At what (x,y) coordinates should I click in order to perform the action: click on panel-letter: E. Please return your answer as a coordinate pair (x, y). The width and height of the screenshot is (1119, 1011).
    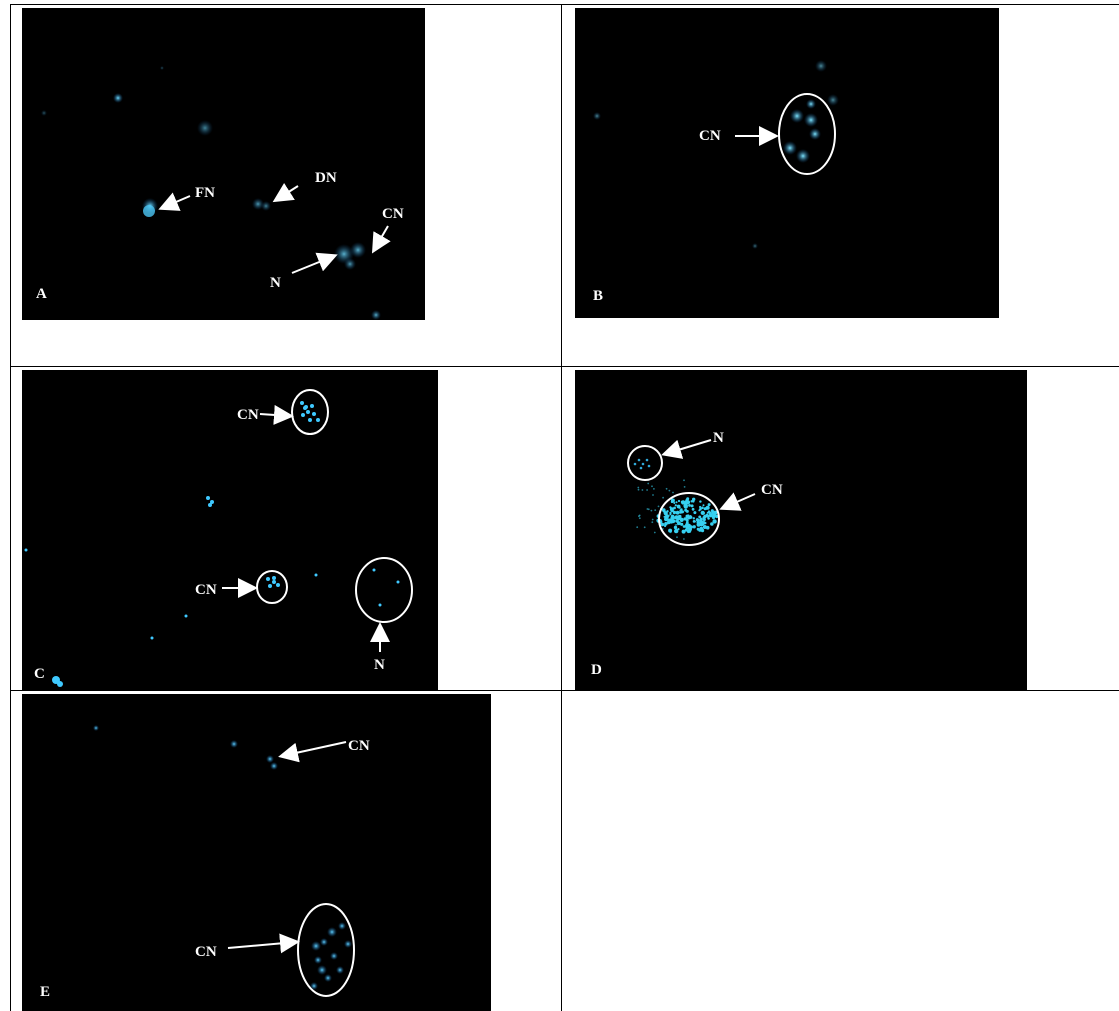
    Looking at the image, I should click on (45, 992).